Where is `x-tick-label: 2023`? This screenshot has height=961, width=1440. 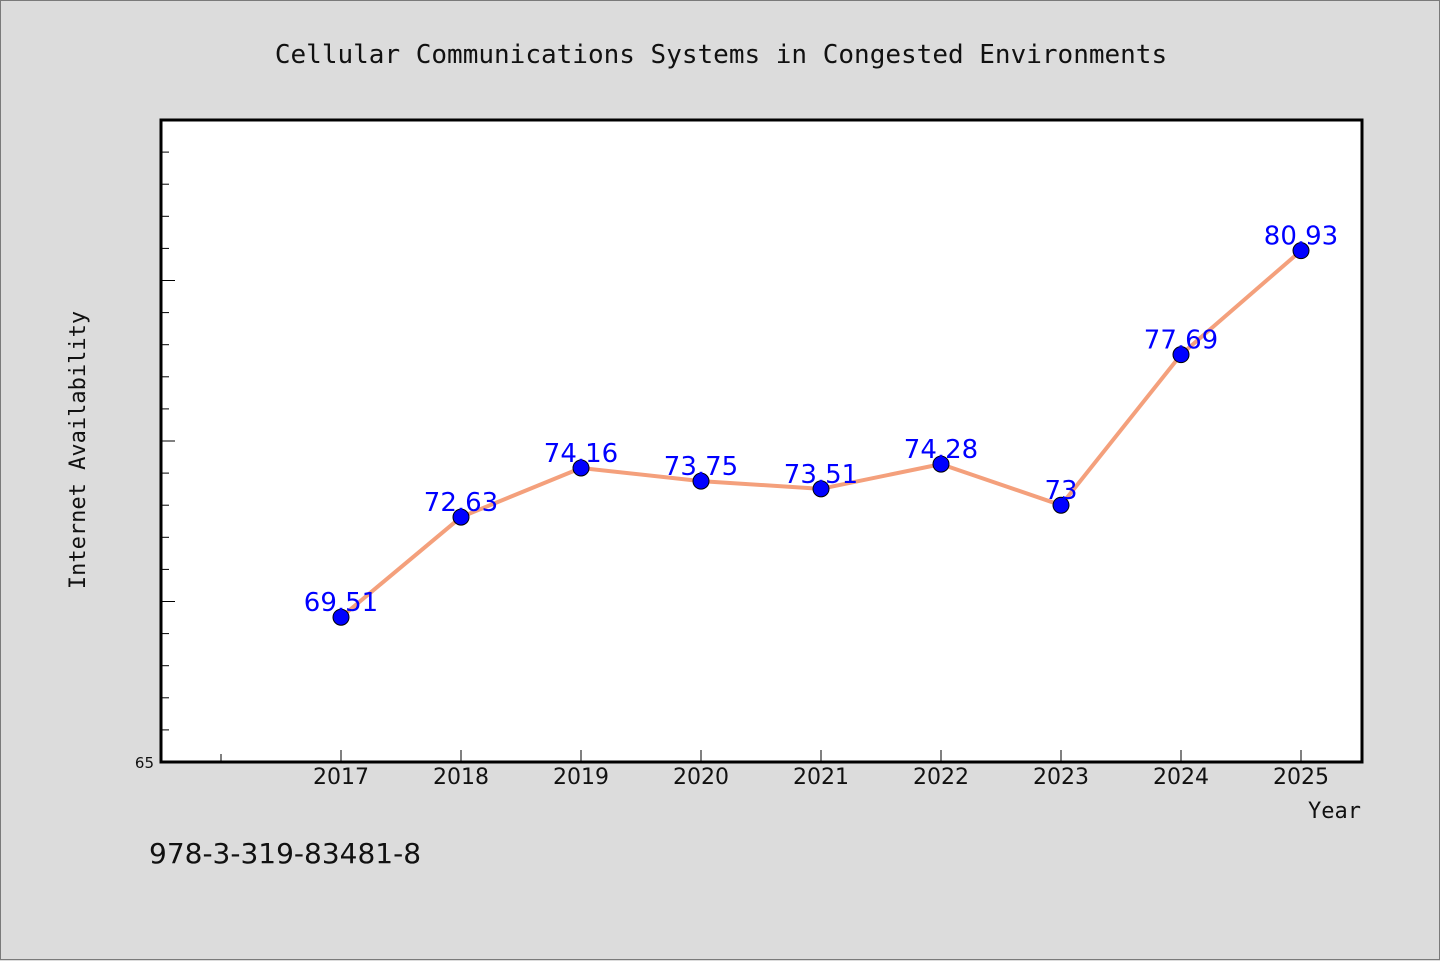 x-tick-label: 2023 is located at coordinates (1061, 777).